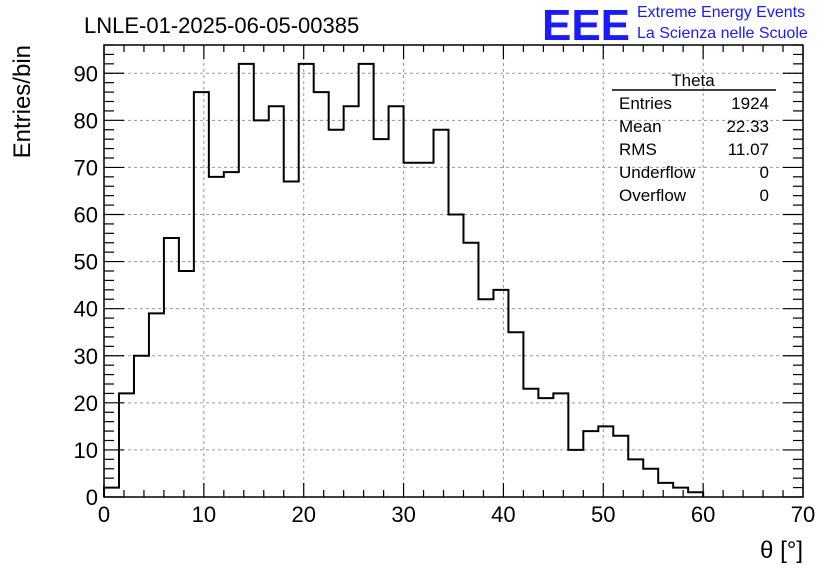 The image size is (836, 572). What do you see at coordinates (86, 403) in the screenshot?
I see `y-tick-label: 20` at bounding box center [86, 403].